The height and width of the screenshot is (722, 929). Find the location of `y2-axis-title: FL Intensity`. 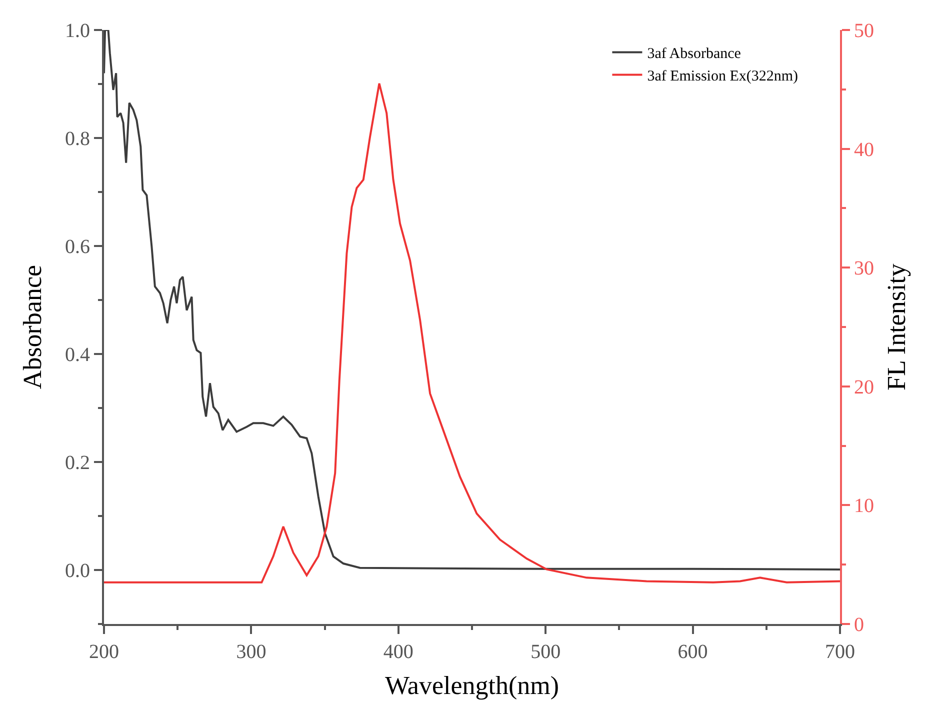

y2-axis-title: FL Intensity is located at coordinates (897, 327).